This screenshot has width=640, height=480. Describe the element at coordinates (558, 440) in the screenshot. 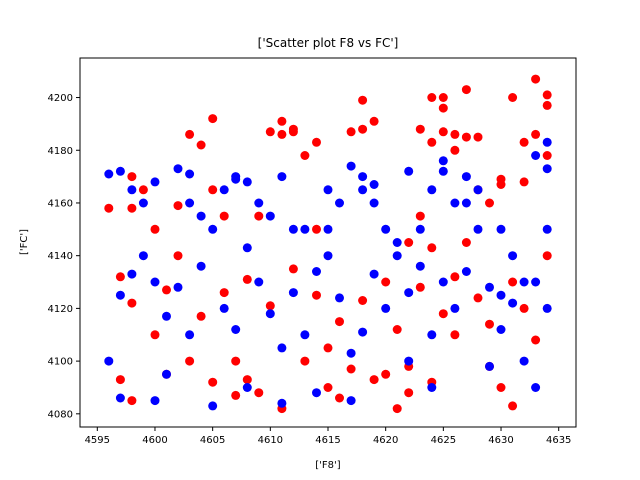

I see `x-tick-label: 4635` at that location.